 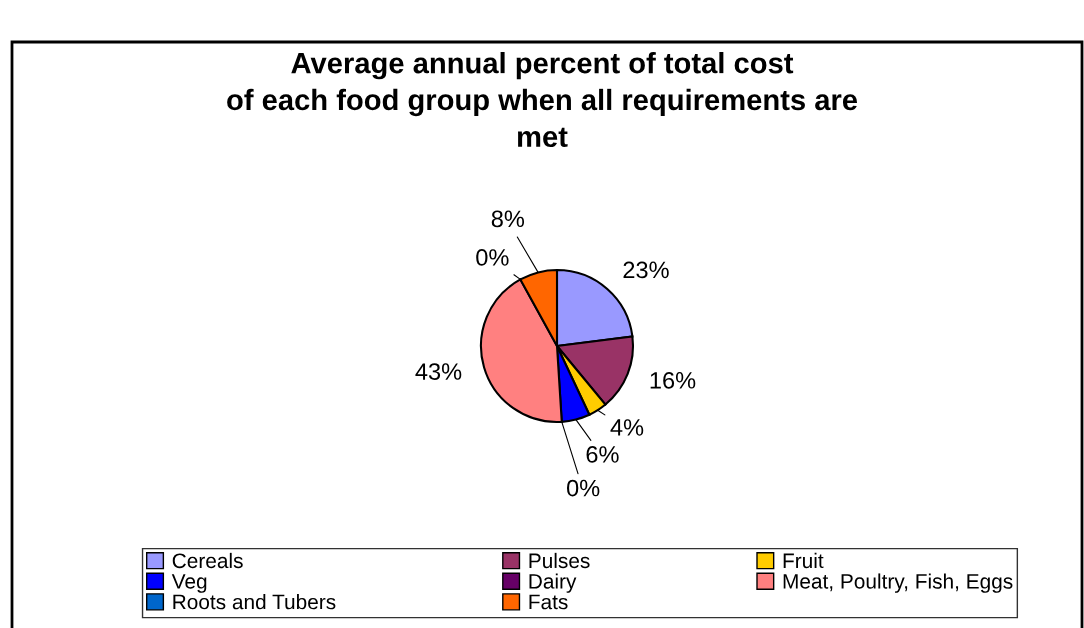 What do you see at coordinates (898, 583) in the screenshot?
I see `legend-label: Meat, Poultry, Fish, Eggs` at bounding box center [898, 583].